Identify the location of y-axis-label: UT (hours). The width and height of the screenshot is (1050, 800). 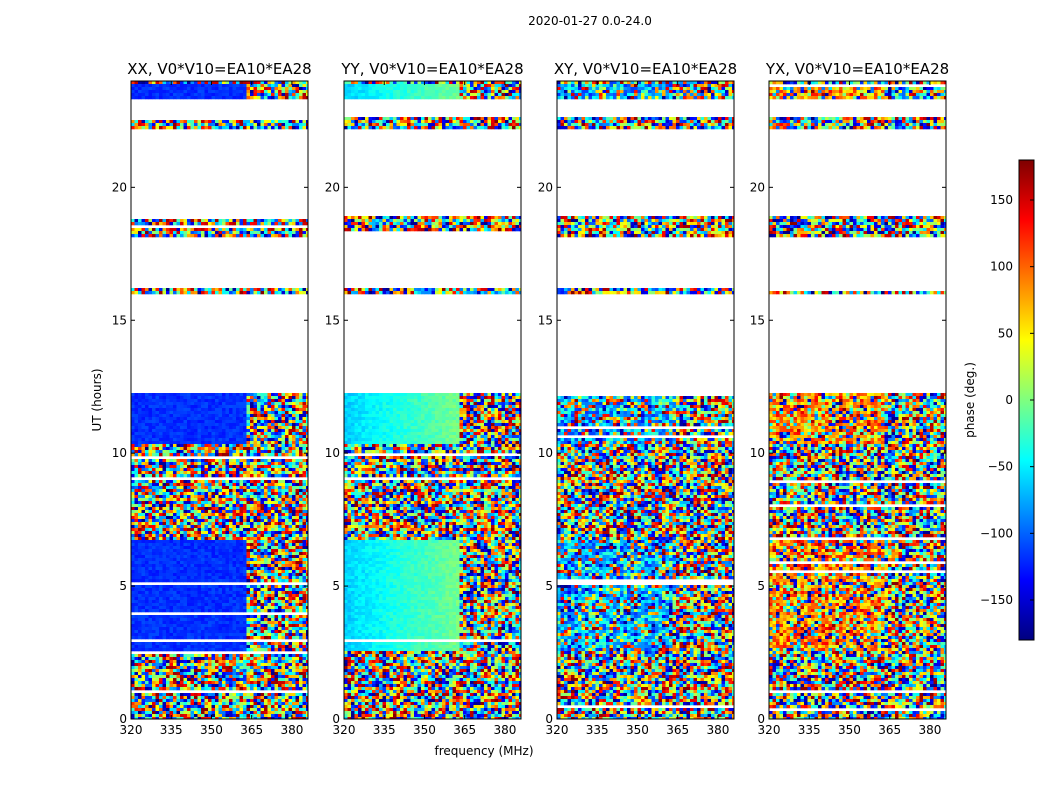
(97, 399).